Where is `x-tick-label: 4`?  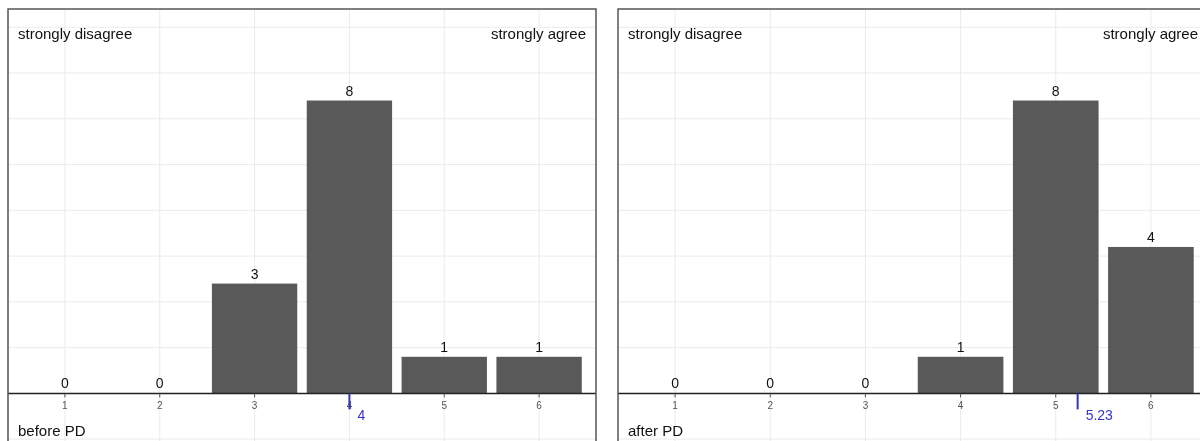 x-tick-label: 4 is located at coordinates (960, 406).